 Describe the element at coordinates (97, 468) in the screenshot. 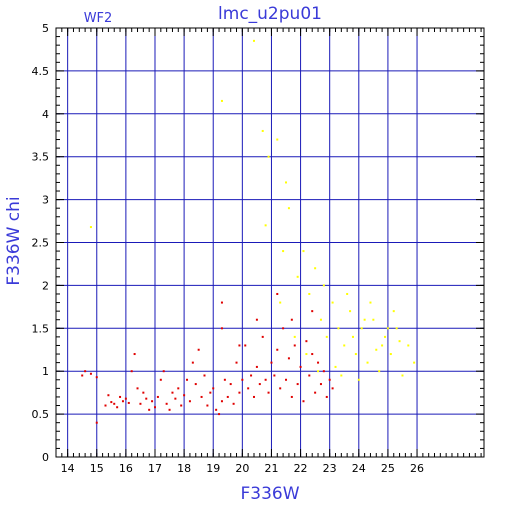

I see `x-tick-label: 15` at that location.